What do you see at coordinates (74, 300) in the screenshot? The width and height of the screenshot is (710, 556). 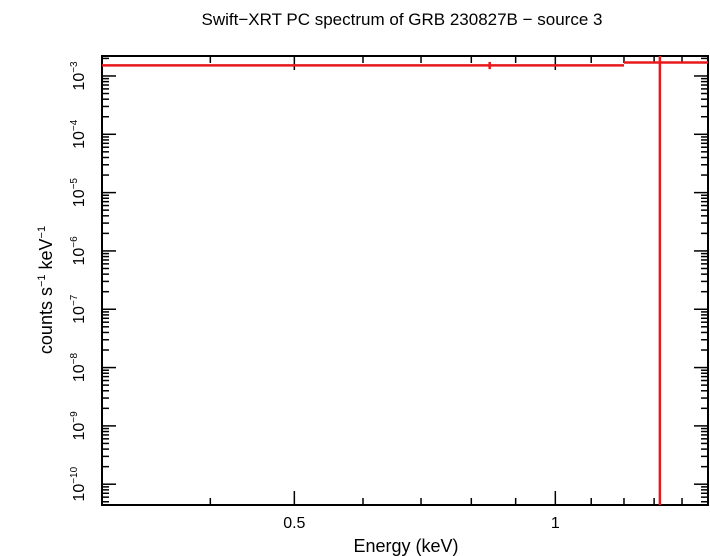 I see `y-tick-exponent: −7` at bounding box center [74, 300].